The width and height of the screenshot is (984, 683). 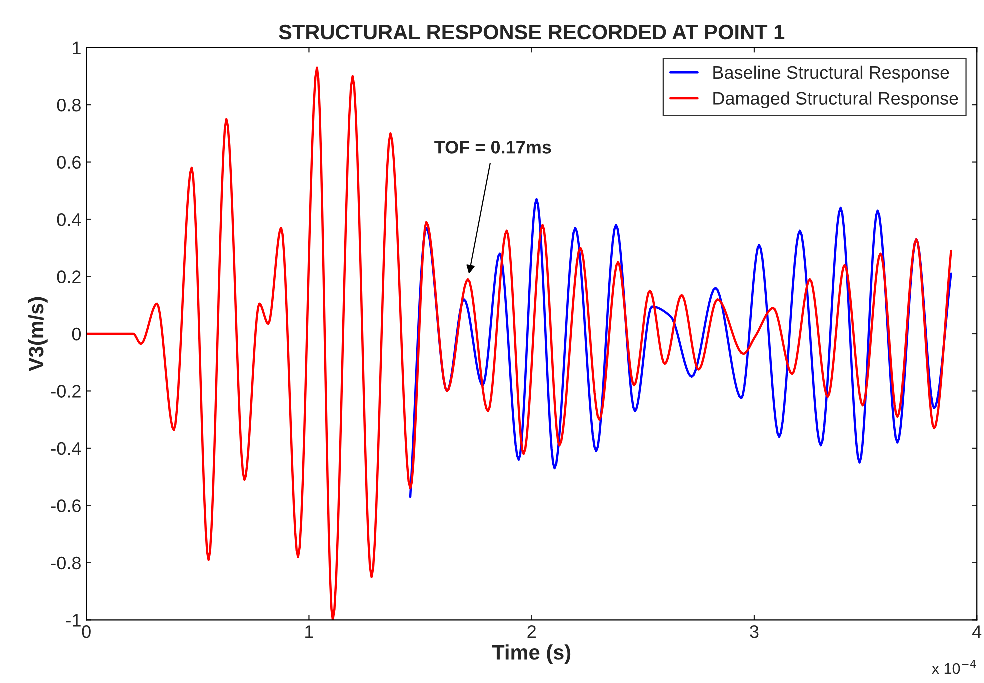 I want to click on y-tick-label: 0, so click(x=77, y=334).